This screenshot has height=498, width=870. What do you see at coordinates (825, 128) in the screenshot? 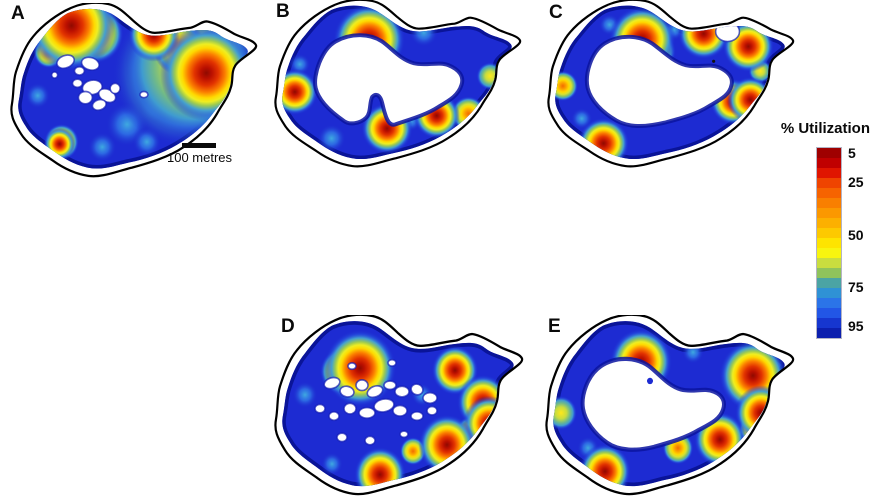
I see `legend-title: % Utilization` at bounding box center [825, 128].